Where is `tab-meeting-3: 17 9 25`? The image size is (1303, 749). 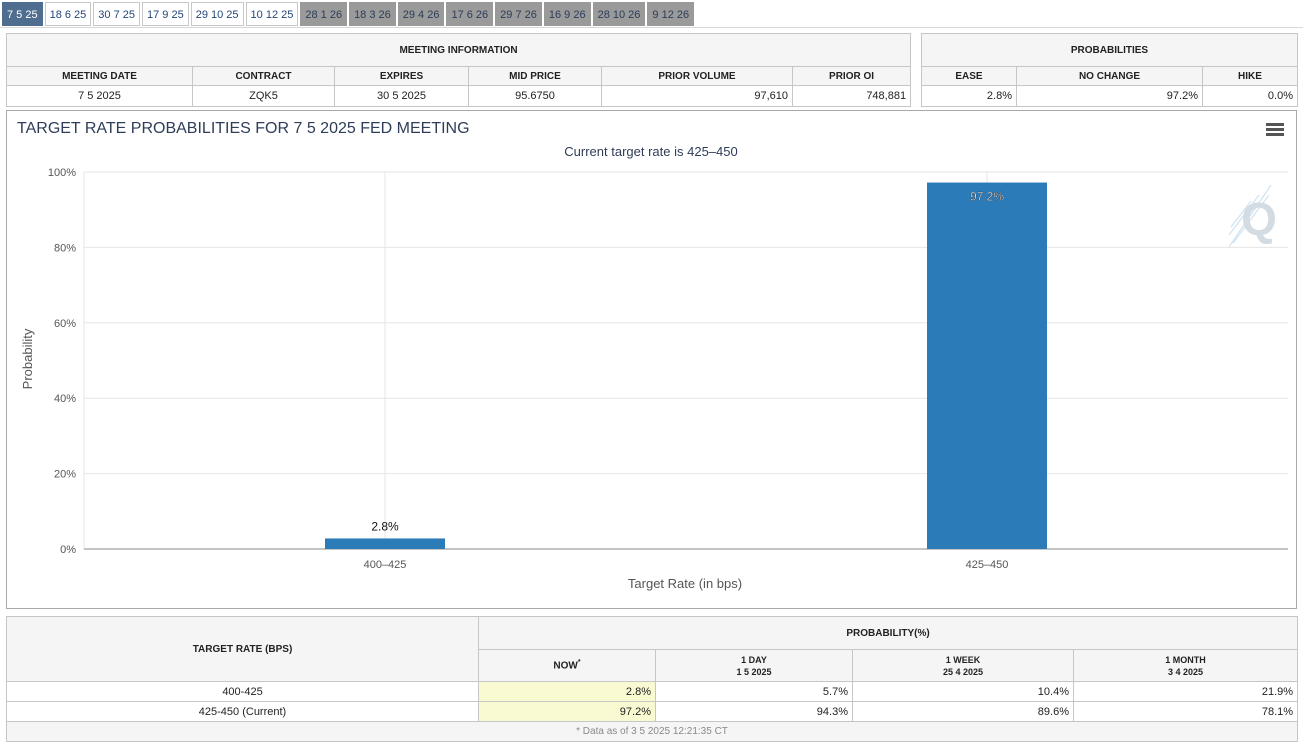
tab-meeting-3: 17 9 25 is located at coordinates (165, 14).